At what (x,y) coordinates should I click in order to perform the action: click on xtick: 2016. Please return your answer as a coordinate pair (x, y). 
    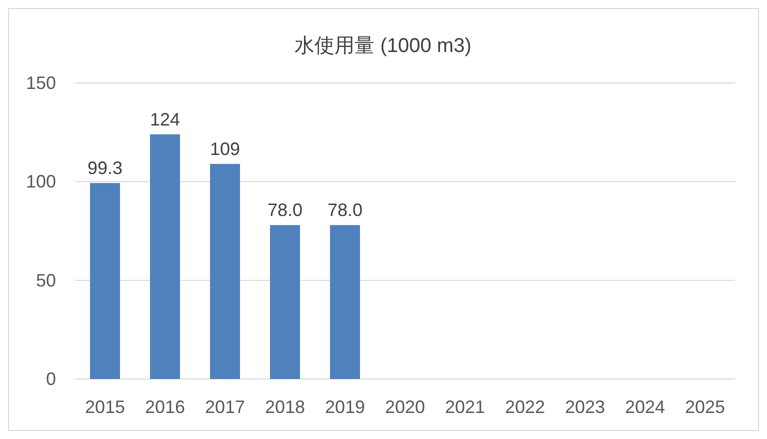
    Looking at the image, I should click on (165, 407).